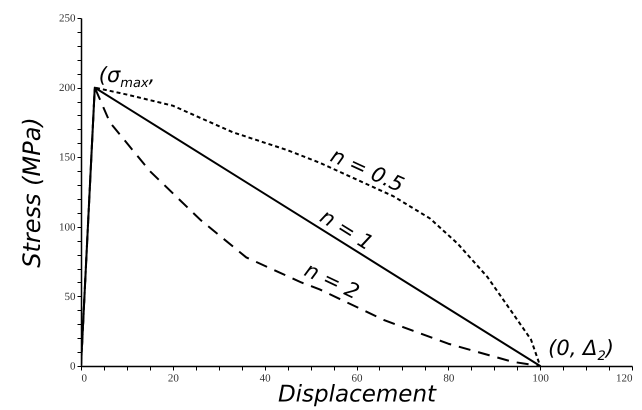 The height and width of the screenshot is (410, 642). What do you see at coordinates (32, 192) in the screenshot?
I see `y-axis-title: Stress (MPa)` at bounding box center [32, 192].